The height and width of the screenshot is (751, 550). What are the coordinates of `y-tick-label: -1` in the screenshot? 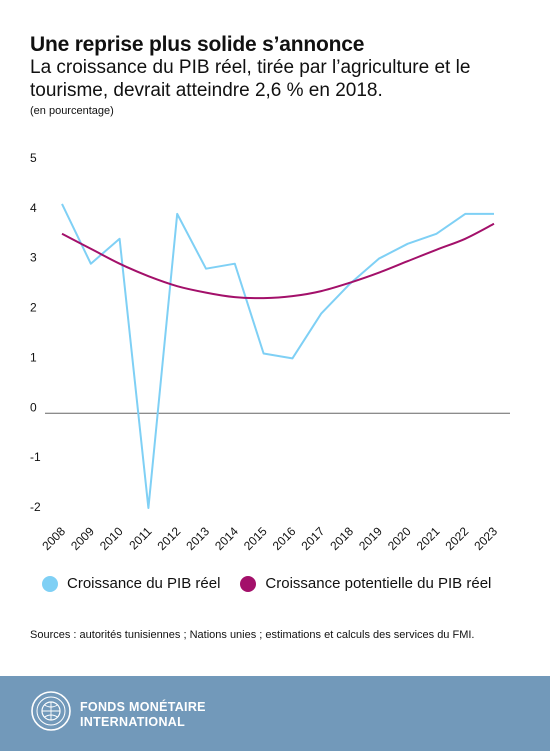 It's located at (35, 457).